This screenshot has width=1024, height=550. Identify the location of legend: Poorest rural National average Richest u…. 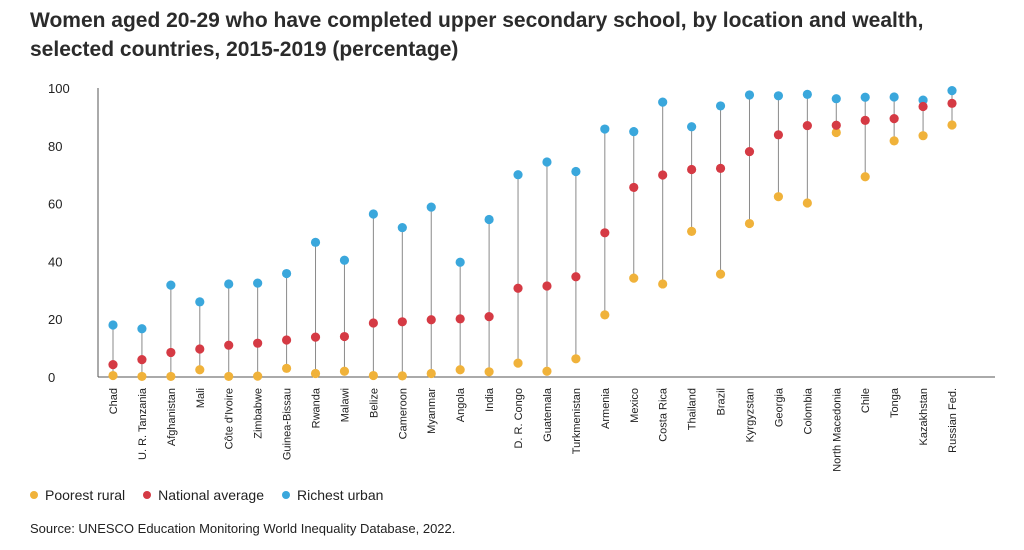
(206, 495).